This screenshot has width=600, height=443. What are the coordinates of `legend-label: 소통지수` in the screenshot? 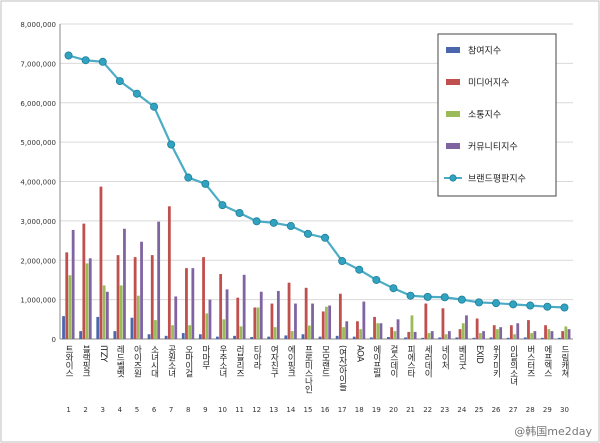 It's located at (484, 115).